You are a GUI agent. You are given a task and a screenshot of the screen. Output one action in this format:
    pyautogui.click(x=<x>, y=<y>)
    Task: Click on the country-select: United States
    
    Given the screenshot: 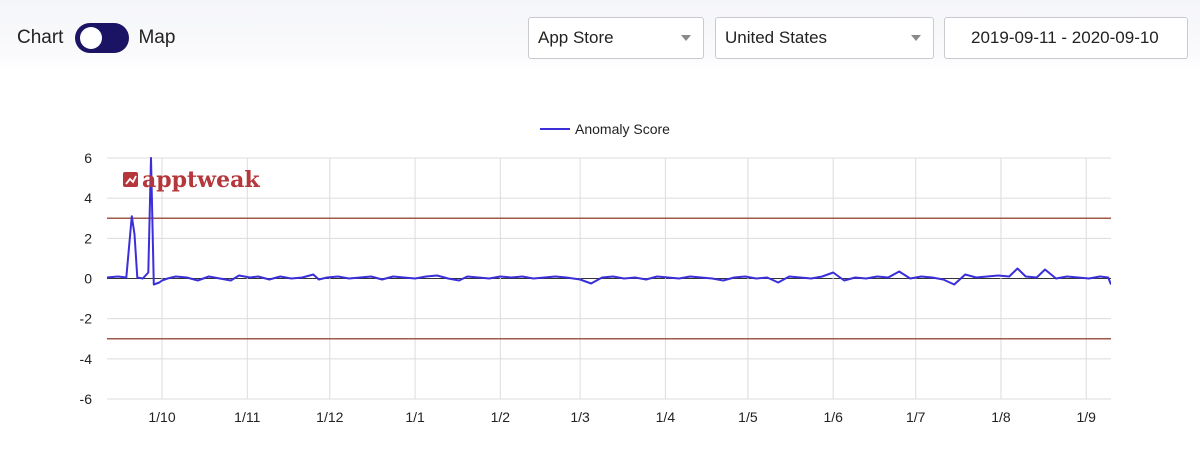 What is the action you would take?
    pyautogui.click(x=824, y=38)
    